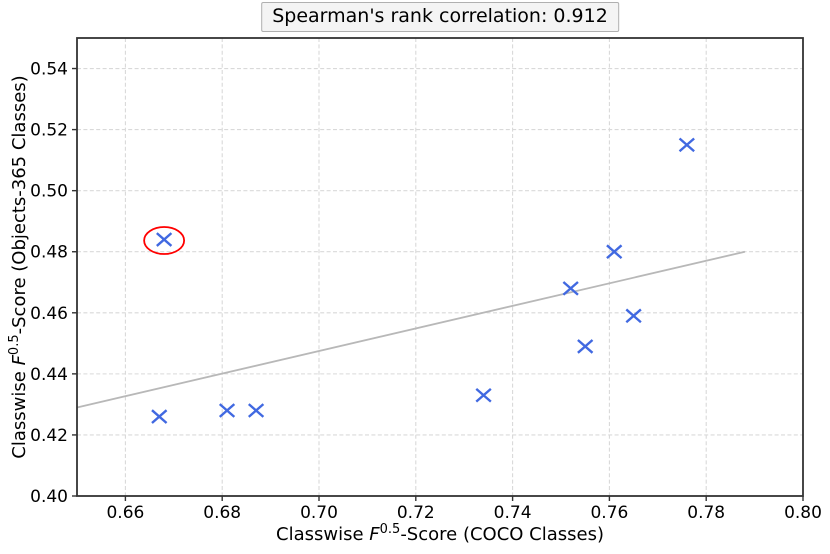  I want to click on y-tick-label: 0.42, so click(49, 436).